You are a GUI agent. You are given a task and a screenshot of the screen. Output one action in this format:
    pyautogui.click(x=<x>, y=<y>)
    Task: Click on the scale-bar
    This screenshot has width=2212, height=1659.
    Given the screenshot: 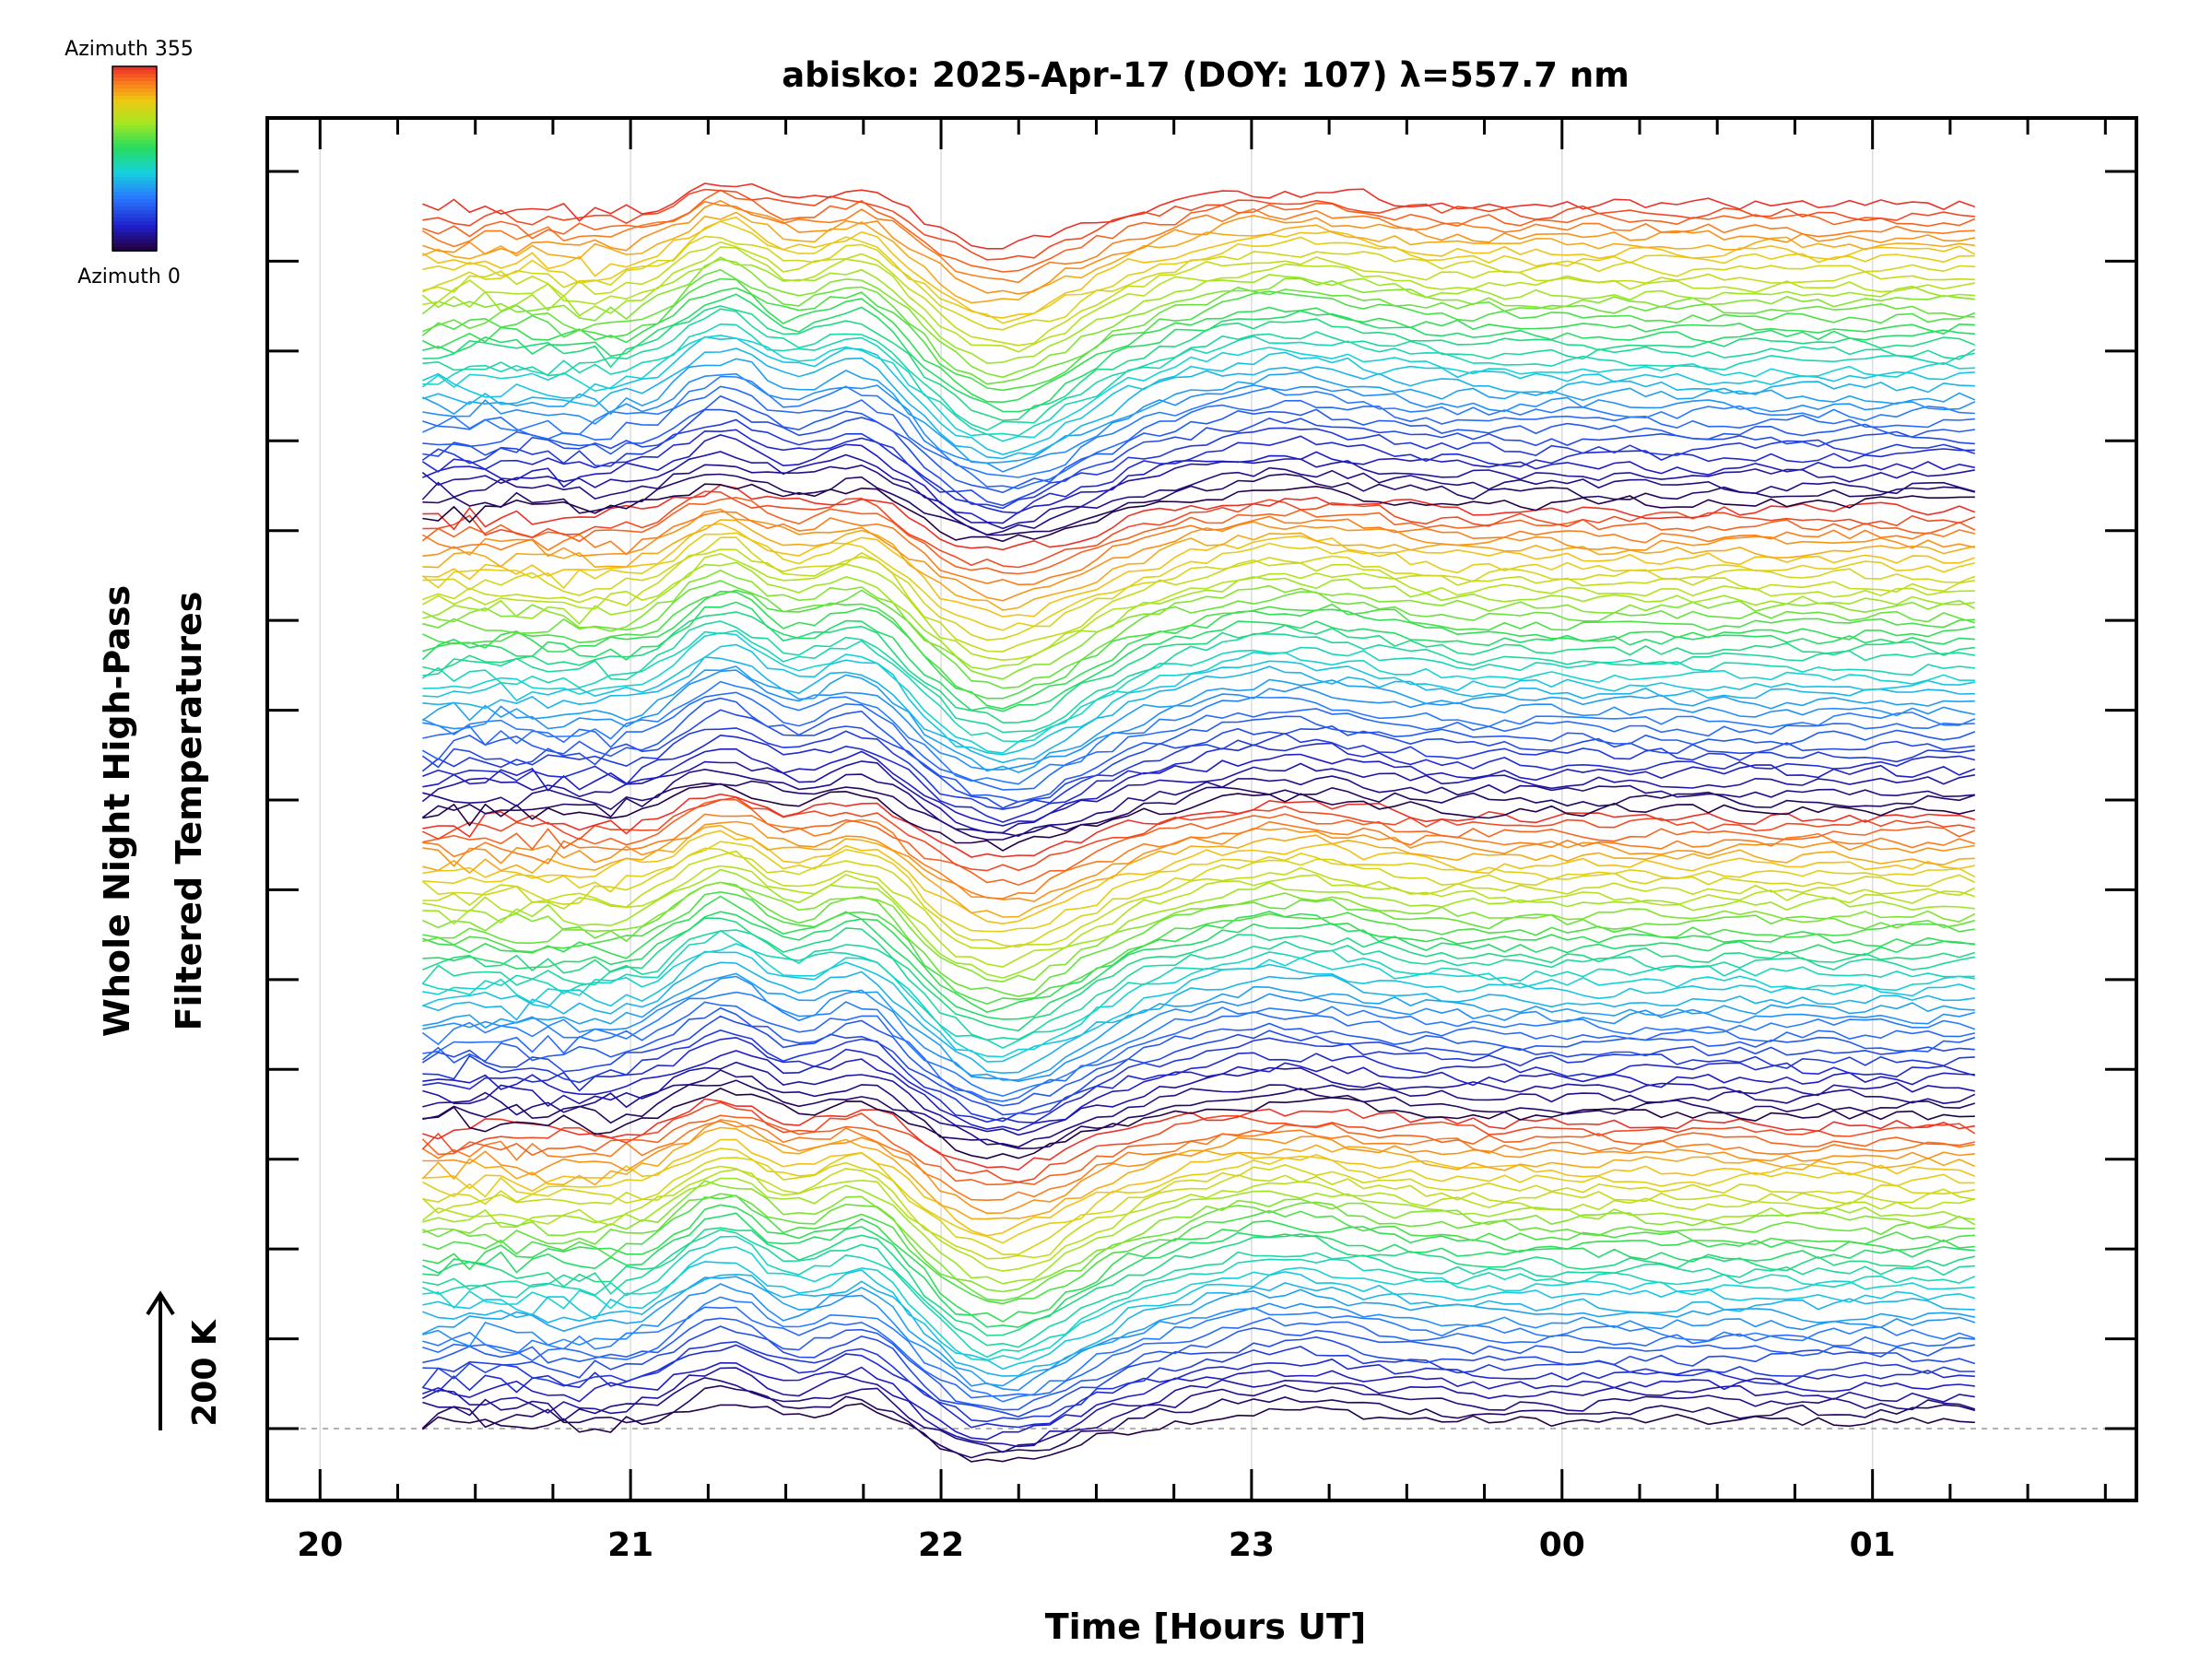 What is the action you would take?
    pyautogui.click(x=160, y=1360)
    